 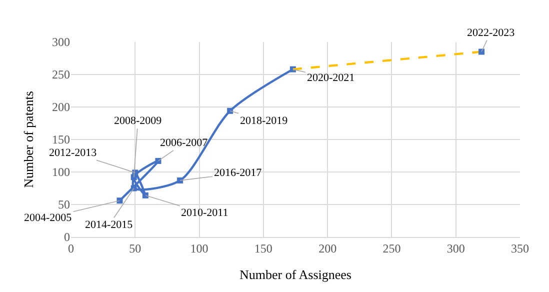 What do you see at coordinates (48, 218) in the screenshot?
I see `annotation: 2004-2005` at bounding box center [48, 218].